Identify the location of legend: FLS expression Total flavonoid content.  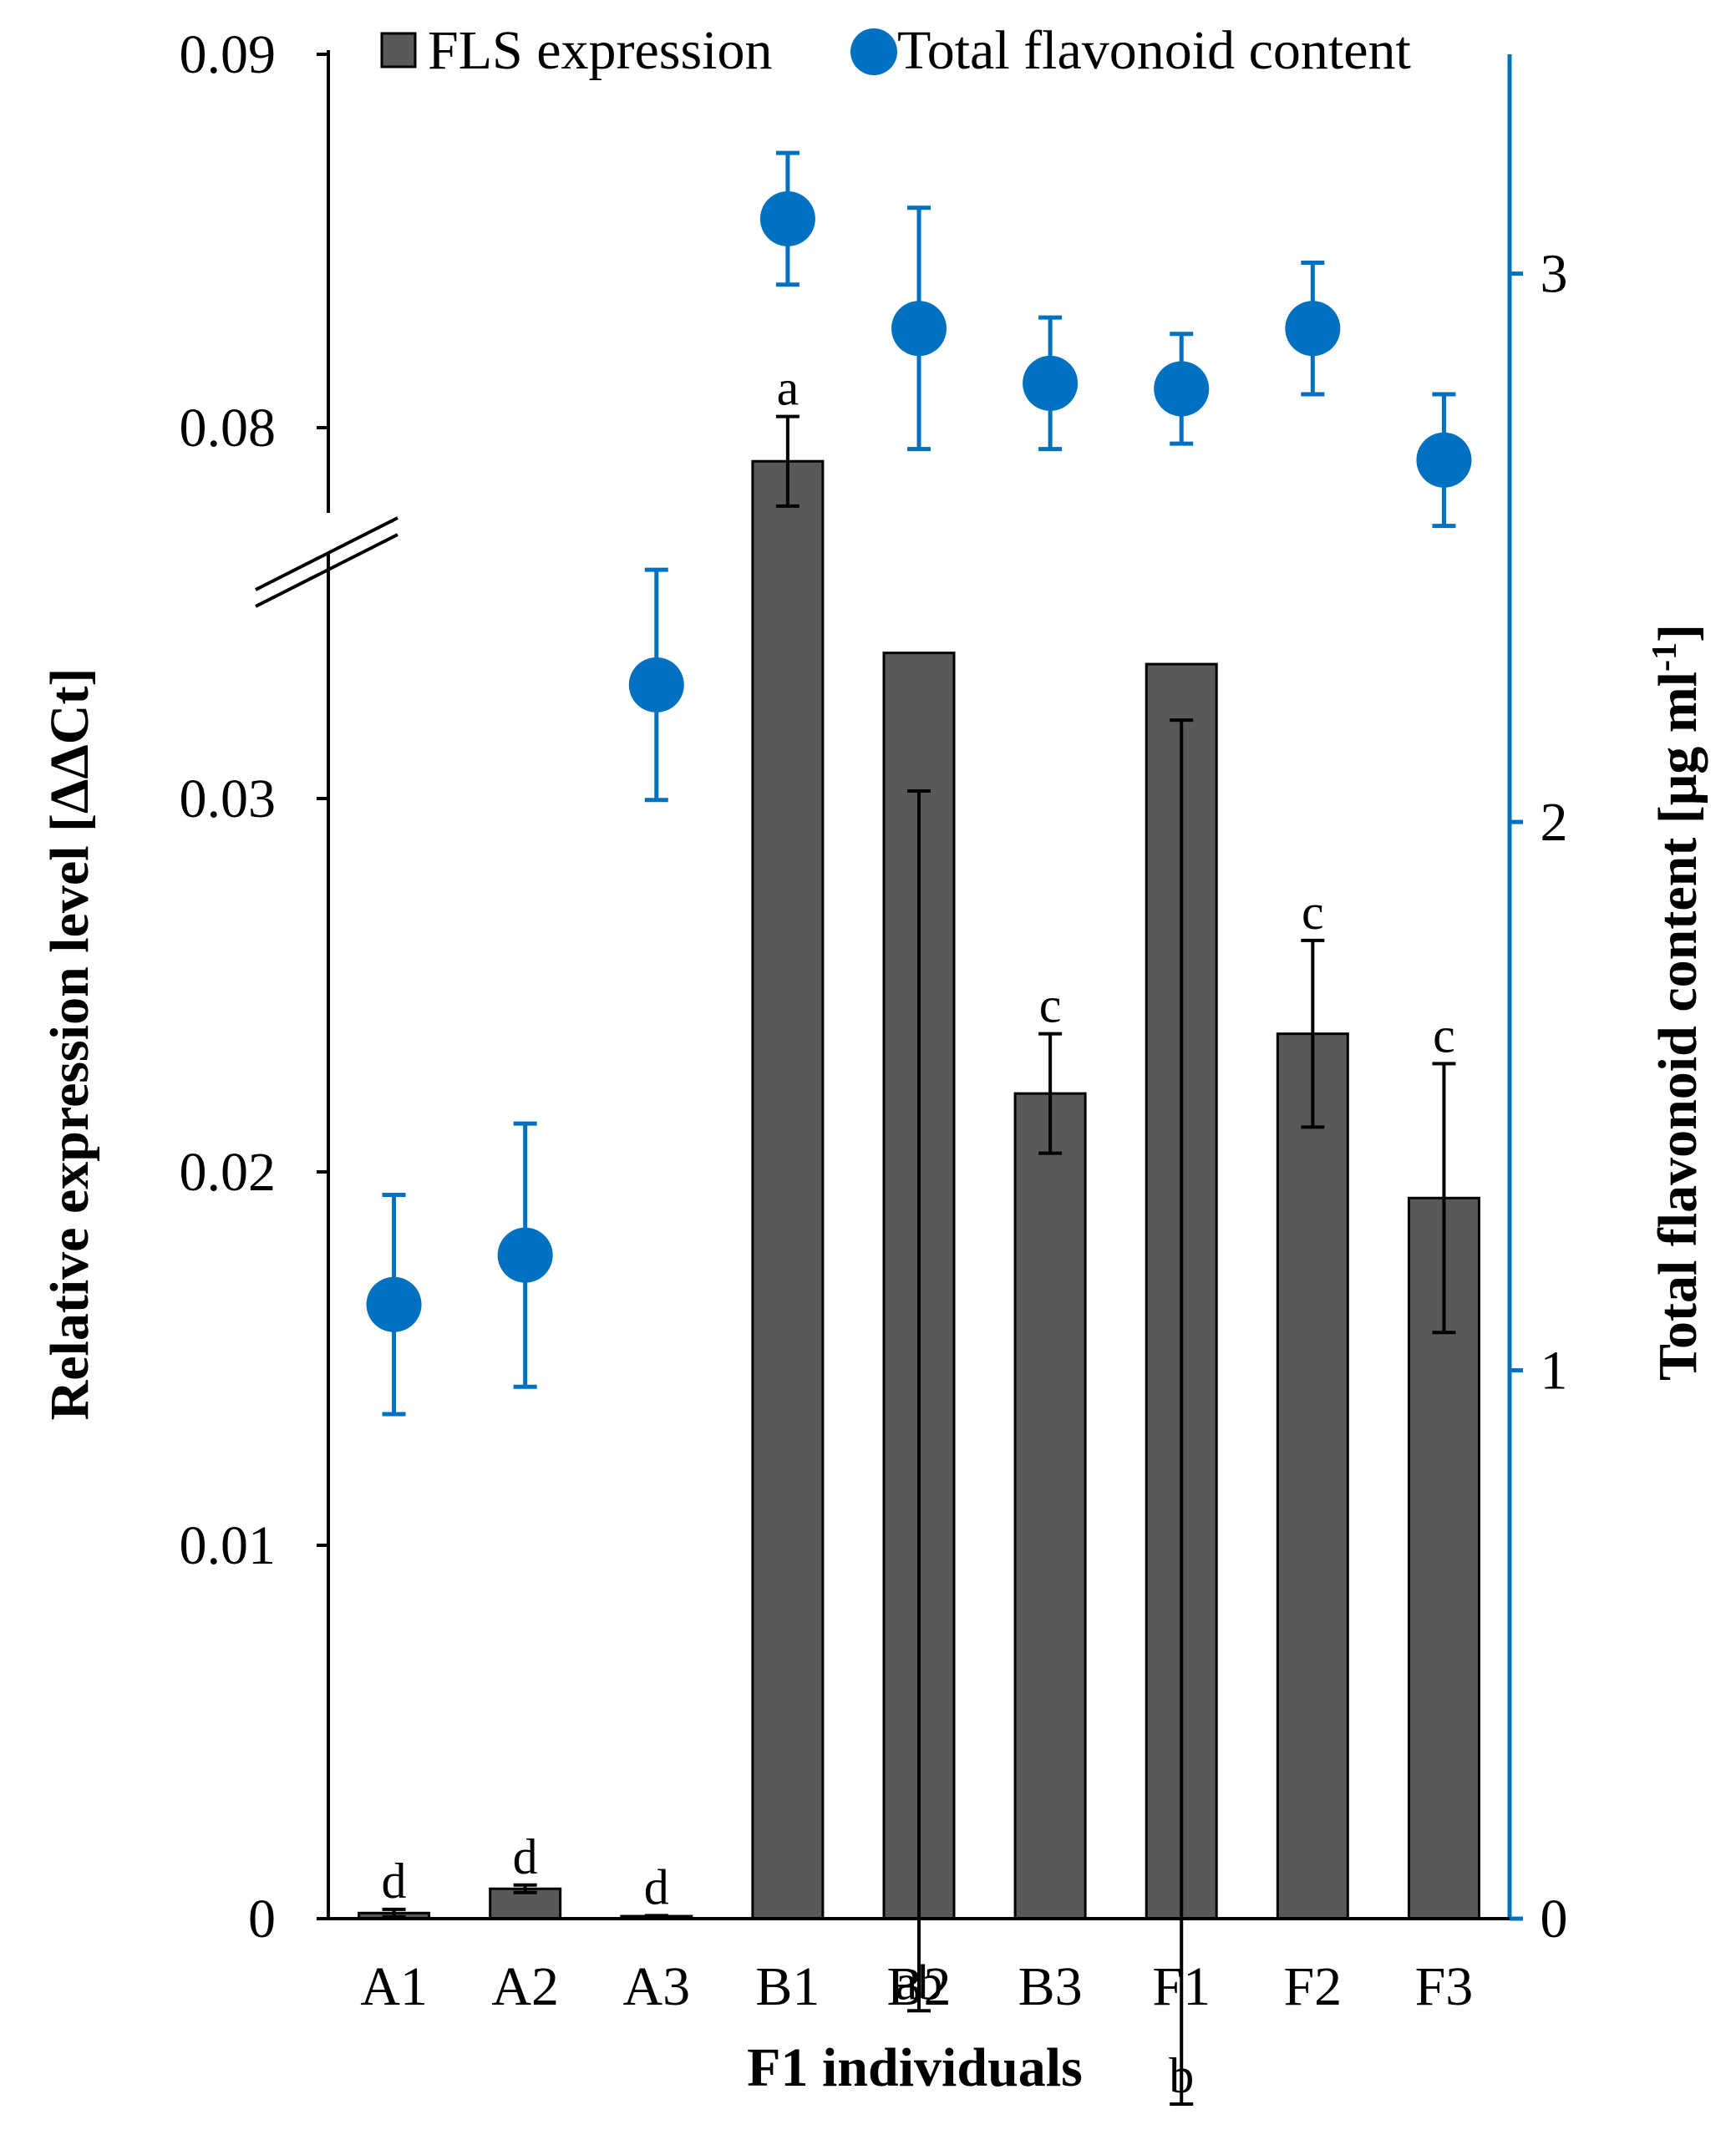
(895, 50).